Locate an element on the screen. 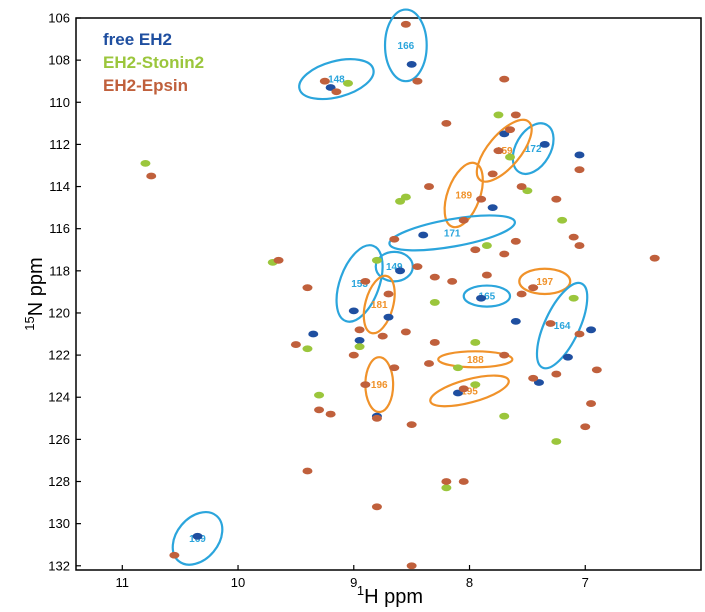 The image size is (705, 612). annotation: 171 is located at coordinates (452, 233).